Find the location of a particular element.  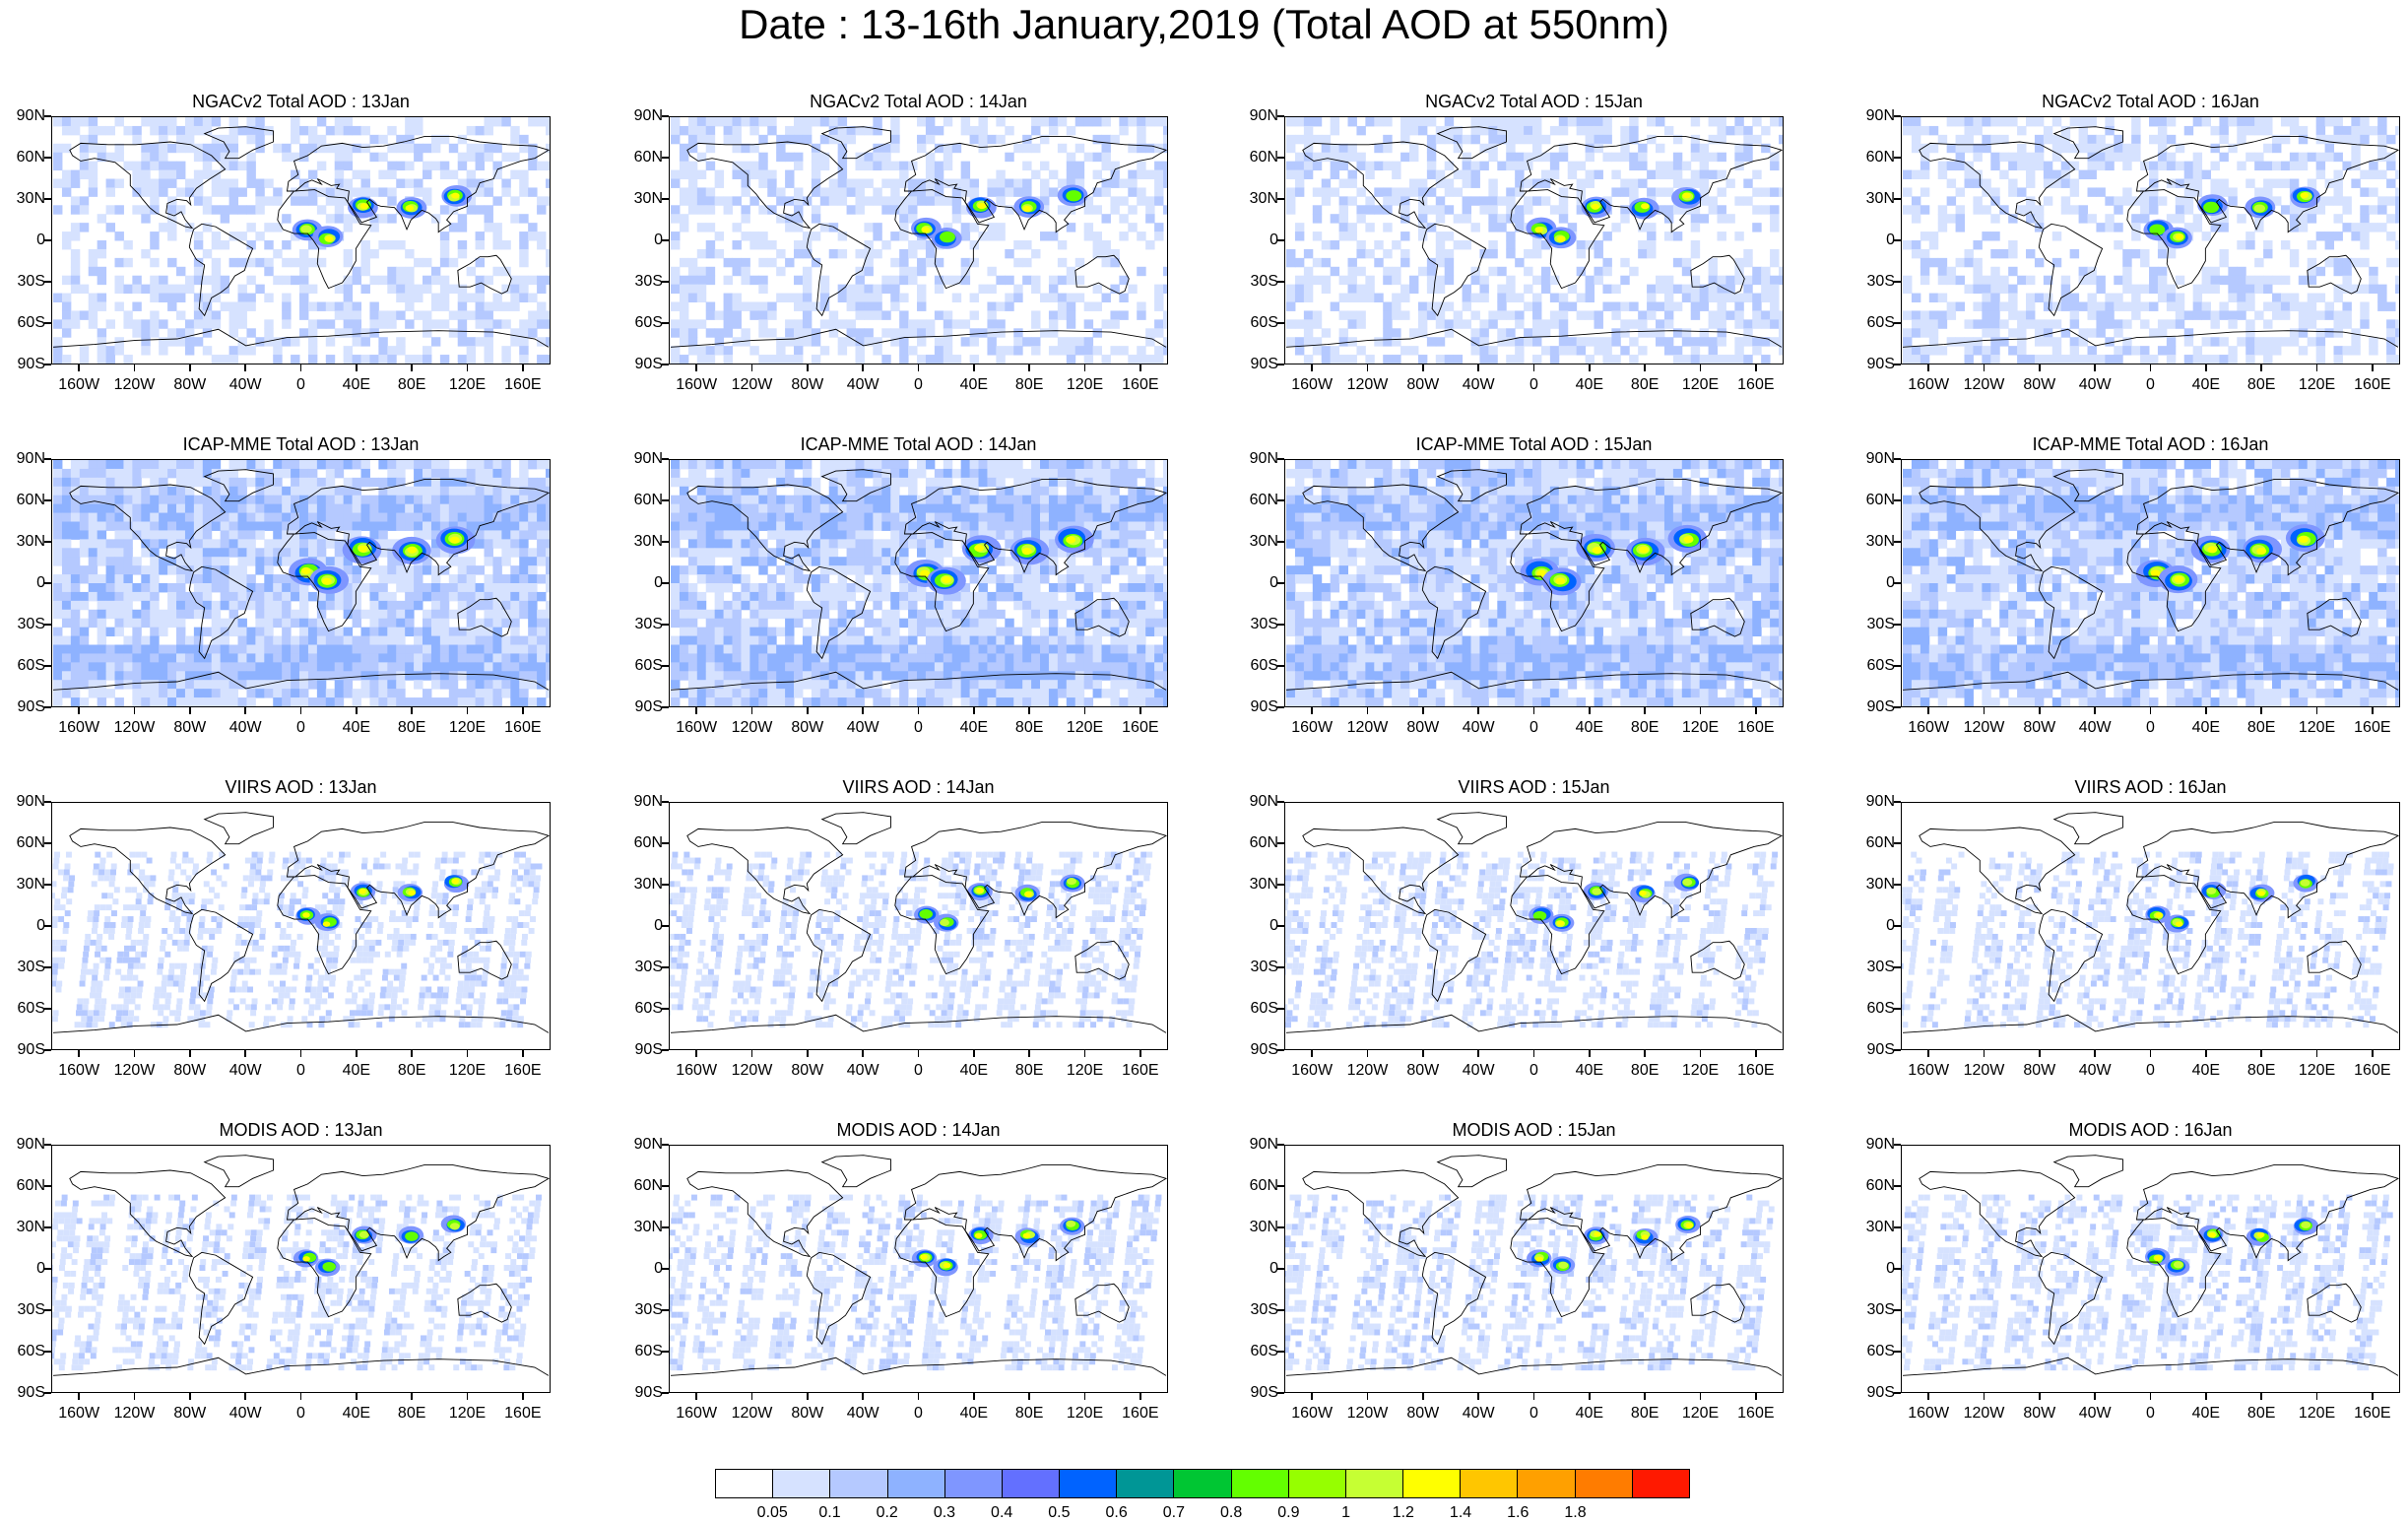

lon-tick is located at coordinates (1085, 368).